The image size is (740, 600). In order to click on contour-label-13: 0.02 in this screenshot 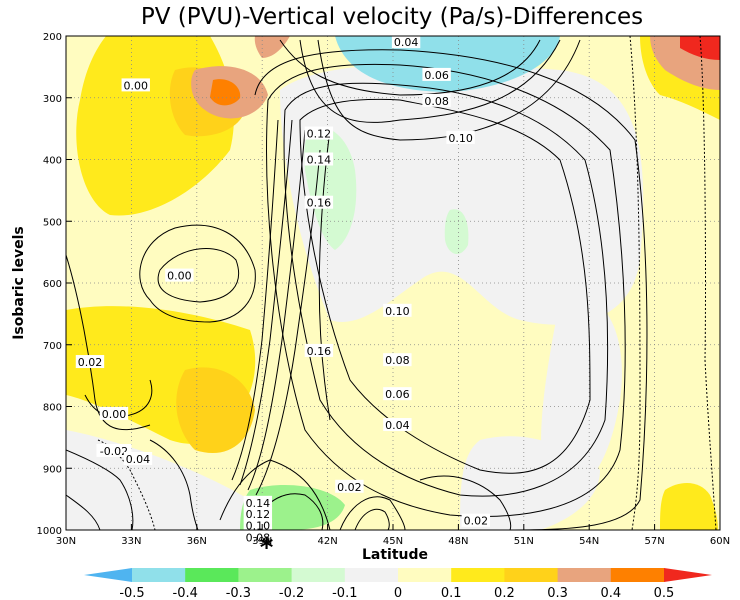, I will do `click(476, 521)`.